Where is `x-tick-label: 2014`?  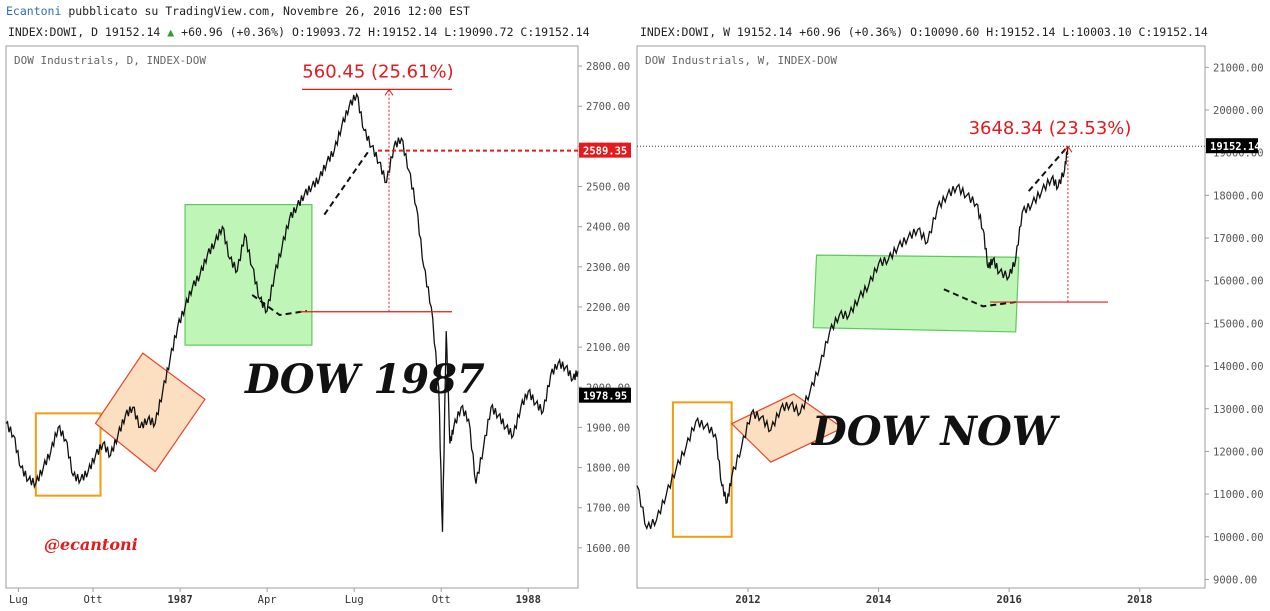
x-tick-label: 2014 is located at coordinates (878, 600).